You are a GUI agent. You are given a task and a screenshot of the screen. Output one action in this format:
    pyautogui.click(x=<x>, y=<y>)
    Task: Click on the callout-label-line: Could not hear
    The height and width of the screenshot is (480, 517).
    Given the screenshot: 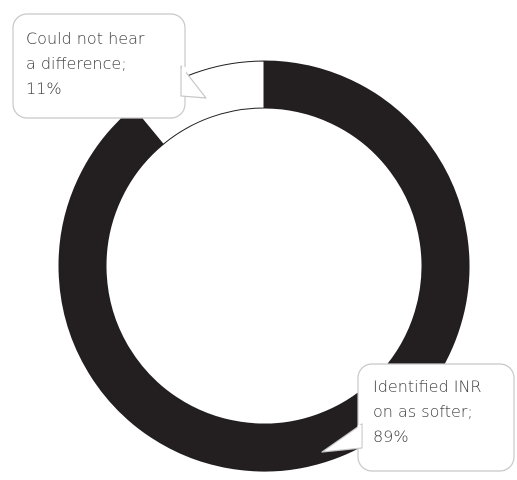 What is the action you would take?
    pyautogui.click(x=85, y=38)
    